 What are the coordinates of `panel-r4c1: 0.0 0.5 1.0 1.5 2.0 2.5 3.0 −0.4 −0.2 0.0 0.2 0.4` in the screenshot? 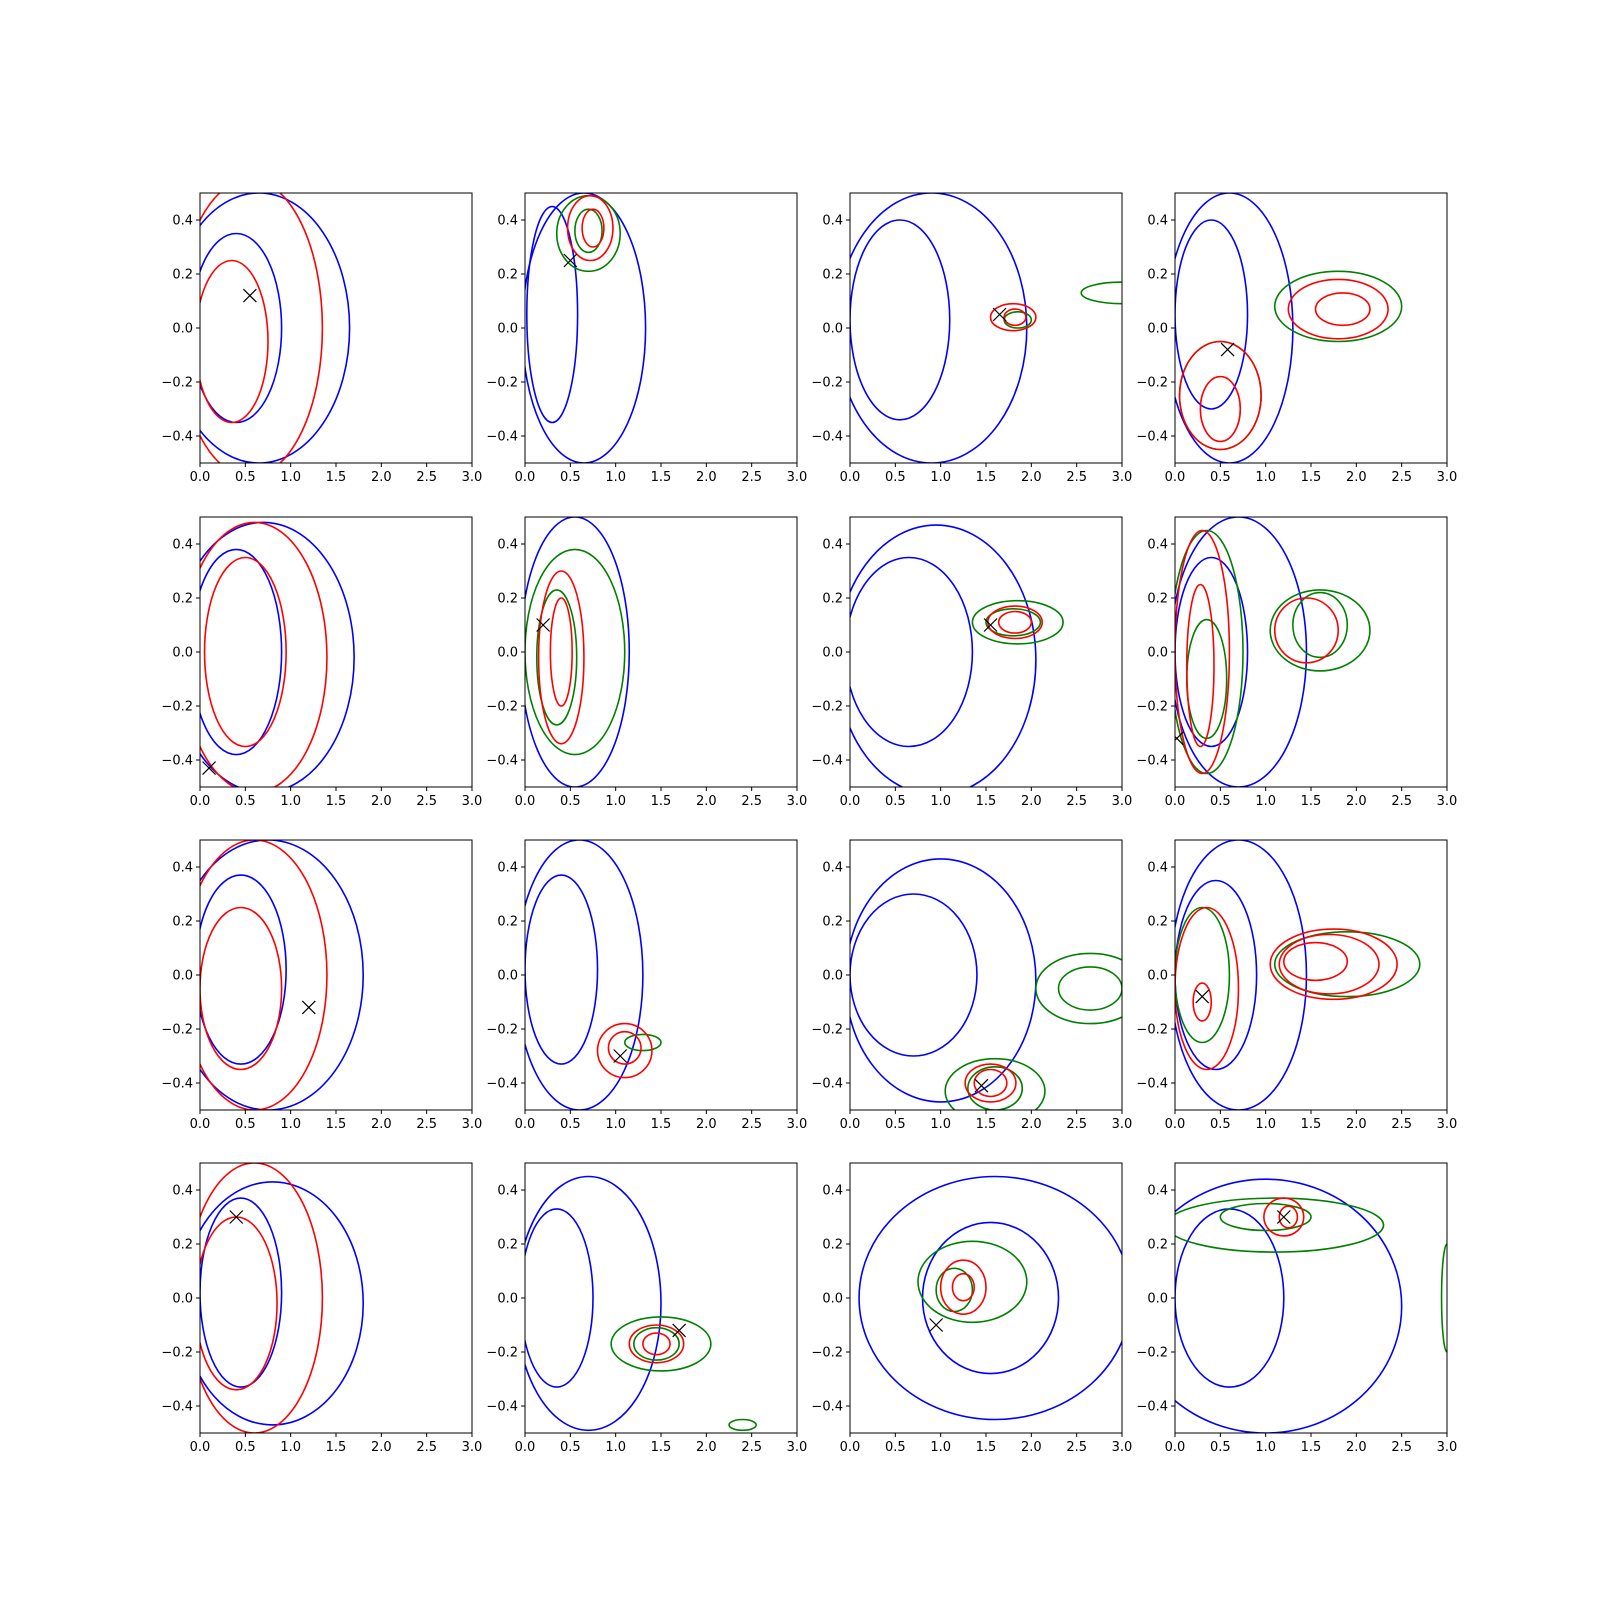 It's located at (321, 1308).